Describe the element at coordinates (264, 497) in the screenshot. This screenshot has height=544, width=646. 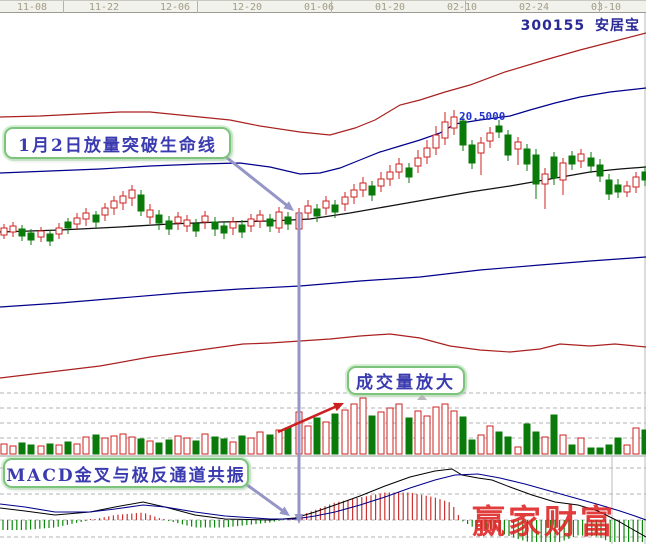
I see `macd-golden-cross-arrow` at that location.